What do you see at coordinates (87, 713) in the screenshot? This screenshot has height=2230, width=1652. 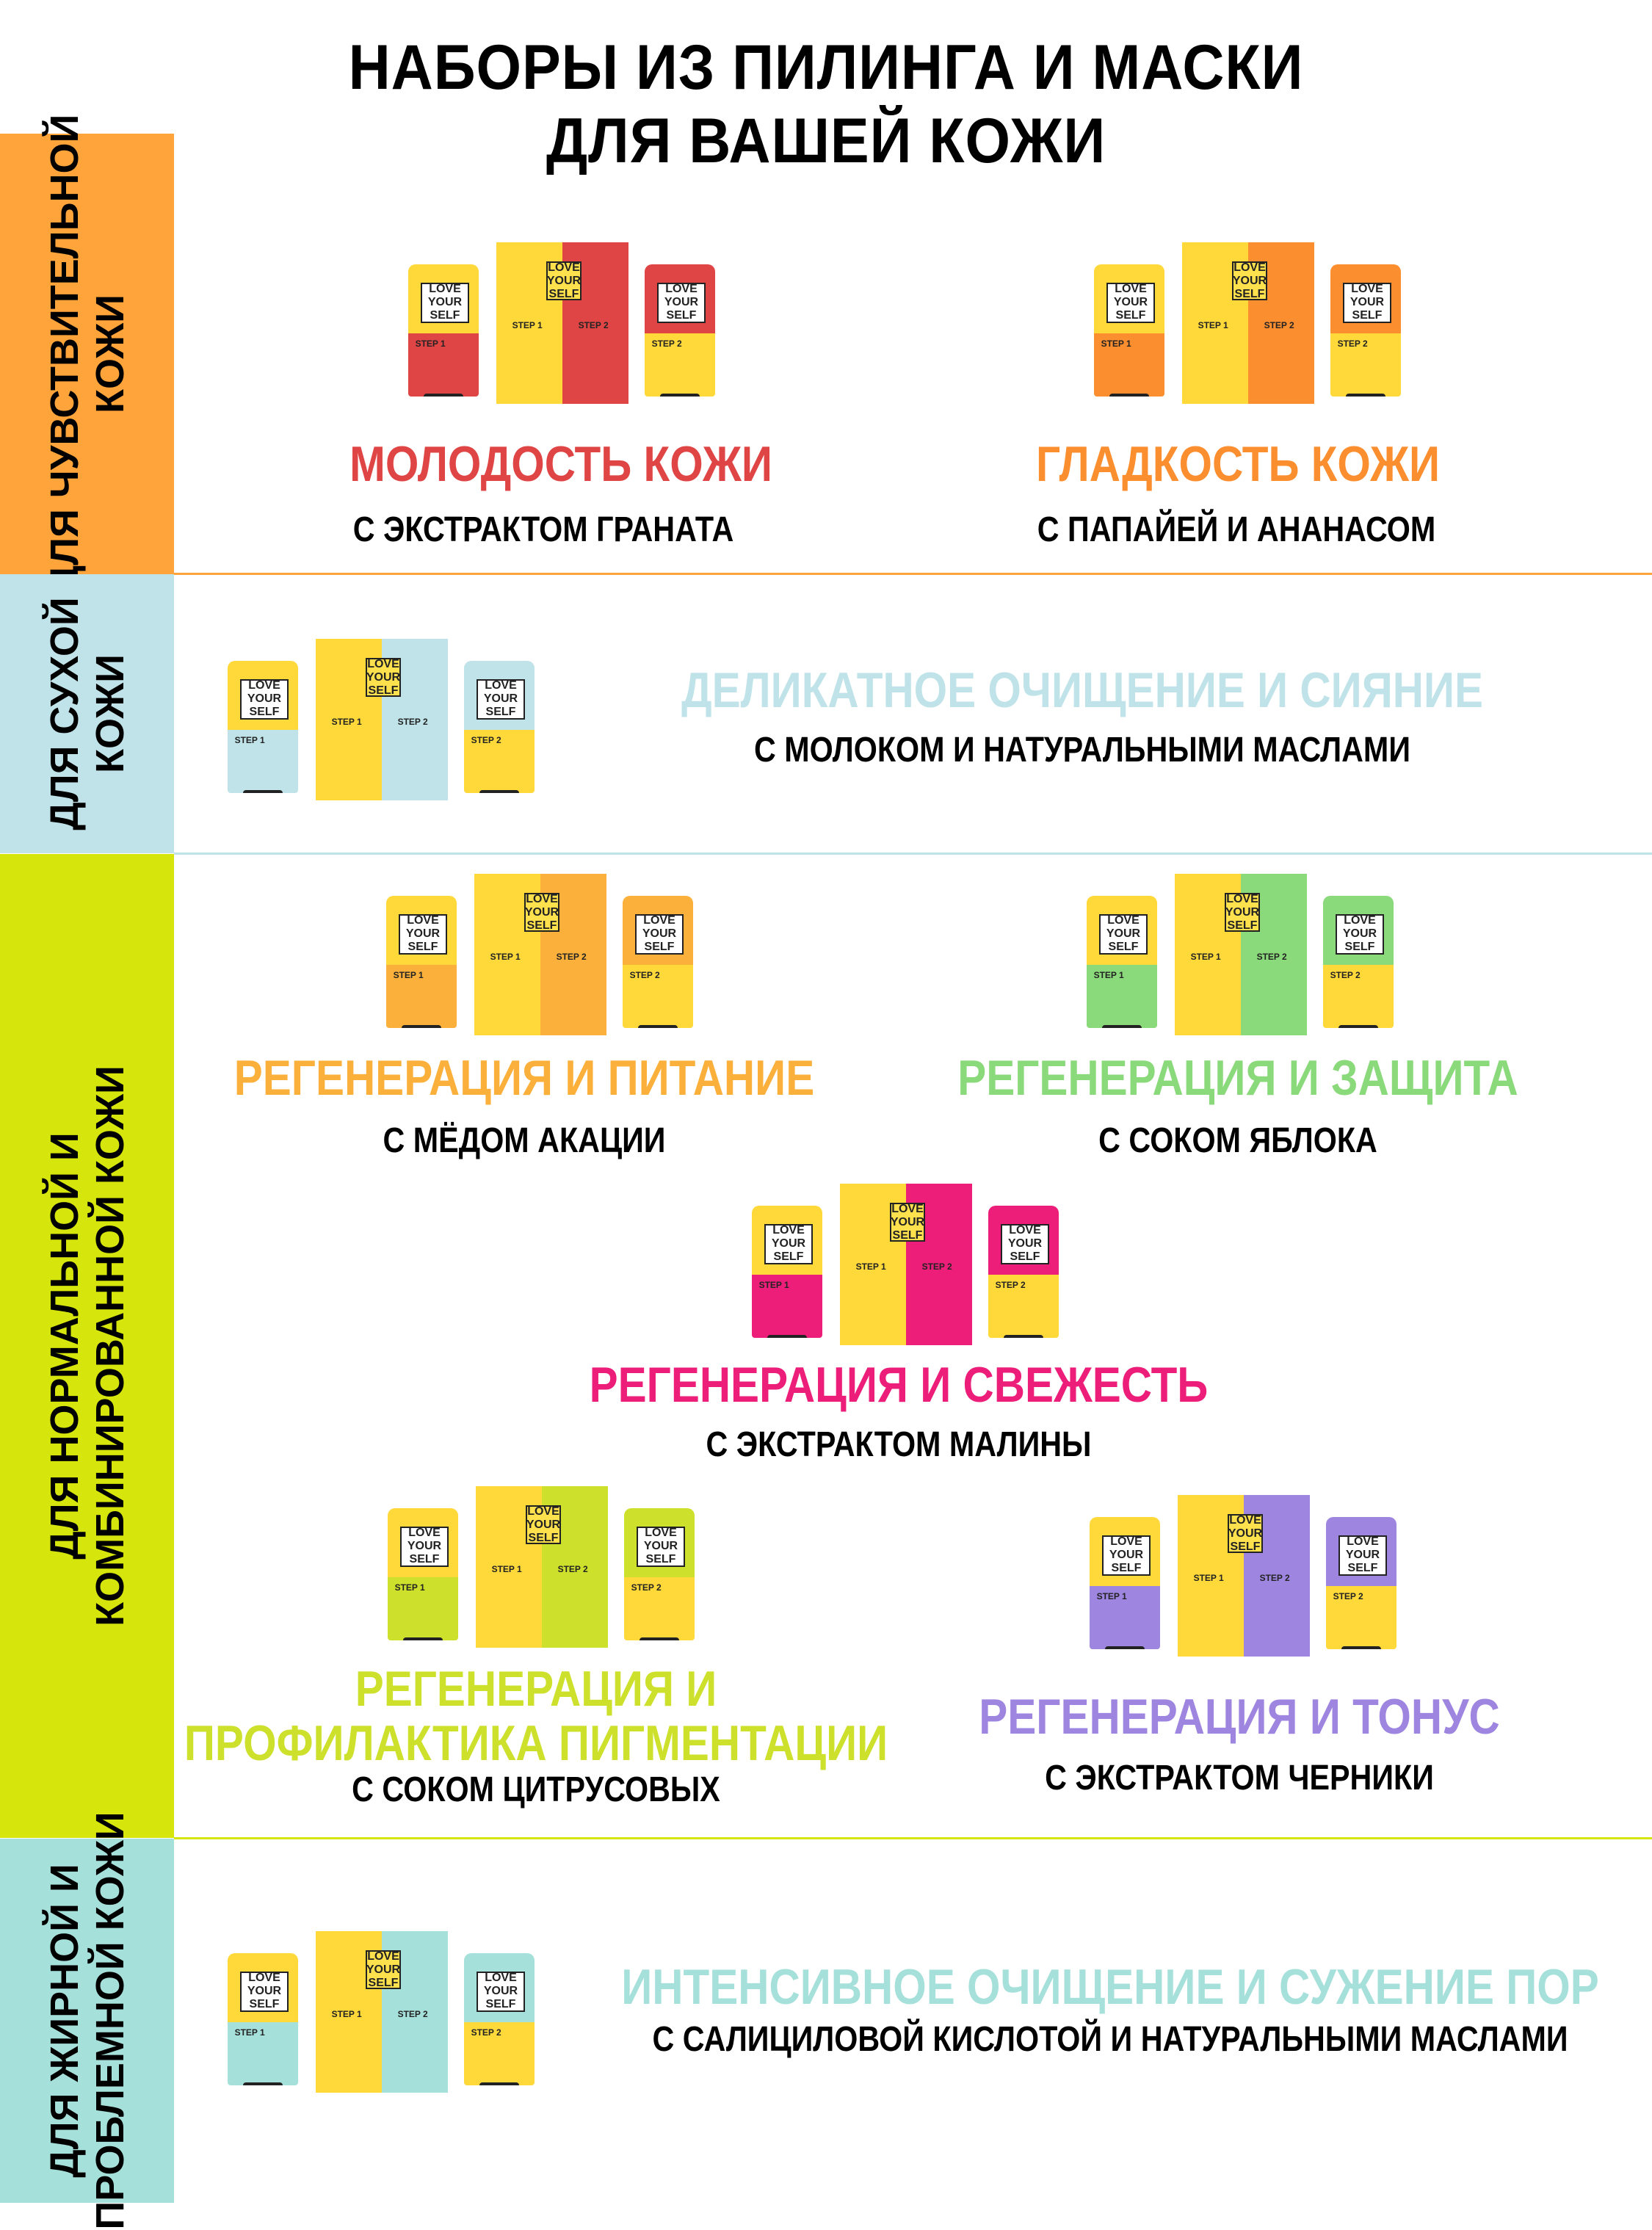 I see `section-dry-sidebar: ДЛЯ СУХОЙ КОЖИ` at bounding box center [87, 713].